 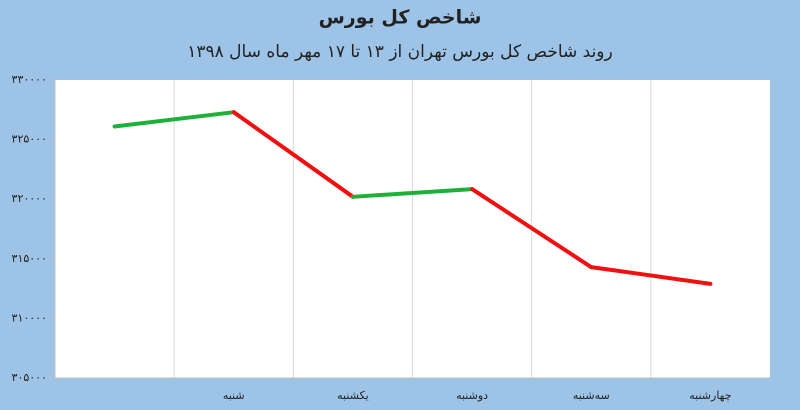 I want to click on x-tick-label: دوشنبه, so click(x=472, y=395).